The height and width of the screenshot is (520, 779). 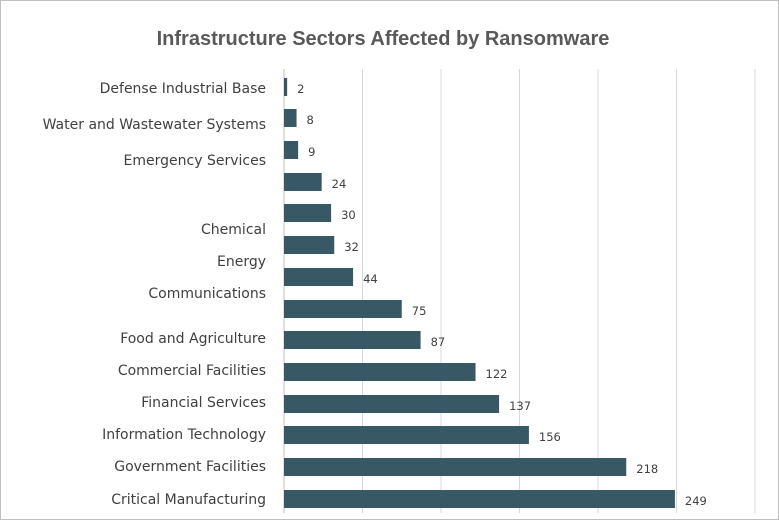 What do you see at coordinates (339, 184) in the screenshot?
I see `data-label: 24` at bounding box center [339, 184].